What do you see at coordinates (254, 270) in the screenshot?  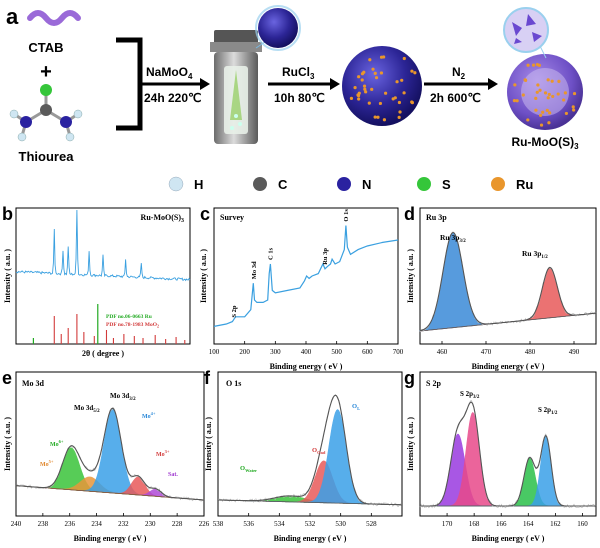 I see `survey-peak-label: Mo 3d` at bounding box center [254, 270].